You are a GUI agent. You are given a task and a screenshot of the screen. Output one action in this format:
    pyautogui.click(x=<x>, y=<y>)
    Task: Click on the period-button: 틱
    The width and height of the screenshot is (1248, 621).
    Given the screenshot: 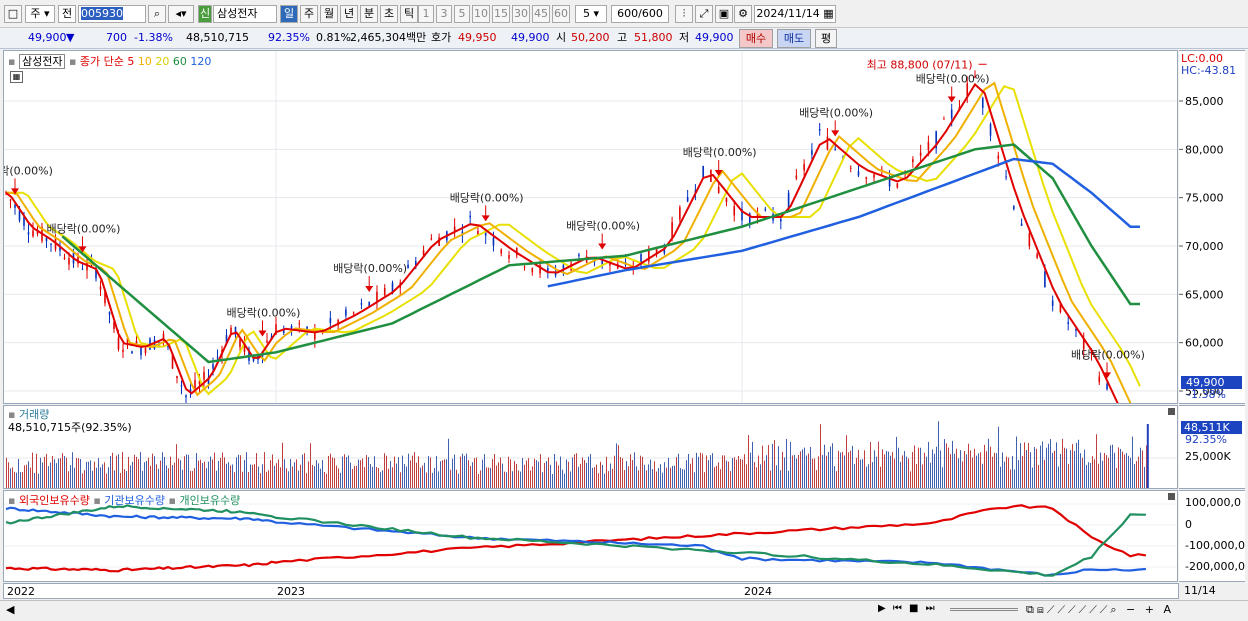 What is the action you would take?
    pyautogui.click(x=409, y=14)
    